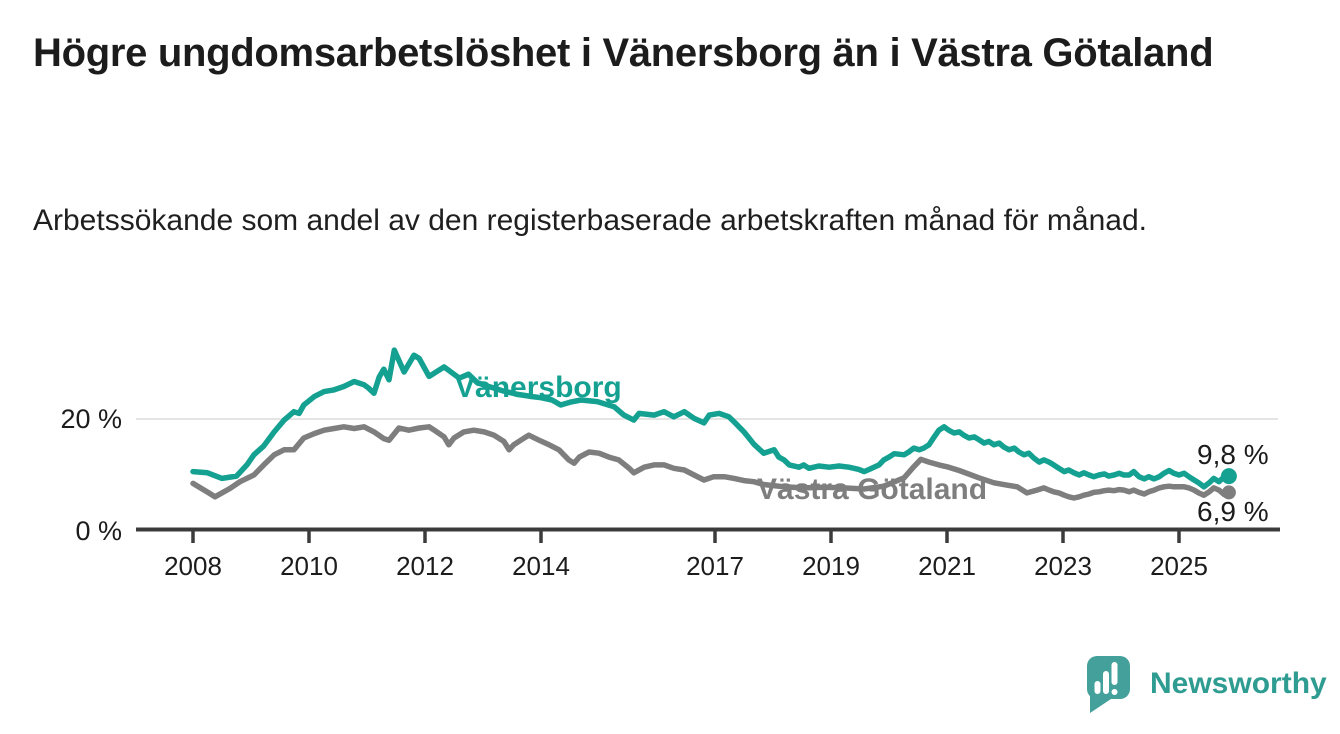  Describe the element at coordinates (91, 419) in the screenshot. I see `y-axis-tick-label: 20 %` at that location.